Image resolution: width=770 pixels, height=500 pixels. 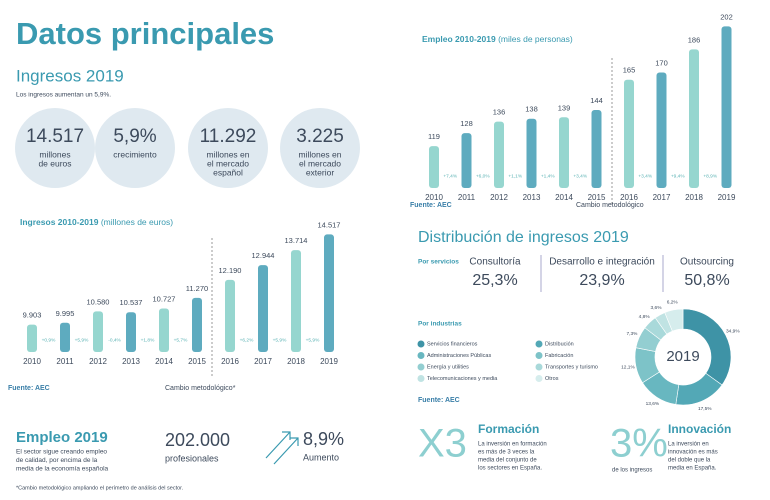 What do you see at coordinates (707, 262) in the screenshot?
I see `service-name: Outsourcing` at bounding box center [707, 262].